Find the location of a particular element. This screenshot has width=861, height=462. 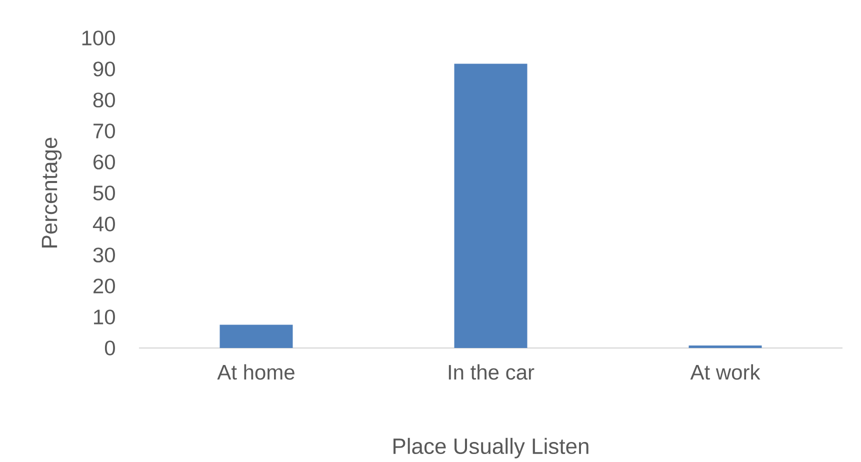

y-tick-label: 90 is located at coordinates (104, 69).